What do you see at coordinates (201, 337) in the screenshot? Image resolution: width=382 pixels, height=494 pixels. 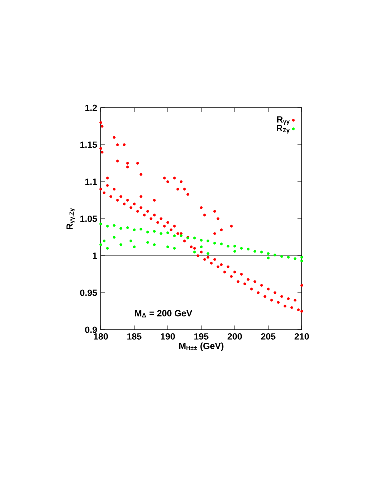 I see `x-tick-label: 195` at bounding box center [201, 337].